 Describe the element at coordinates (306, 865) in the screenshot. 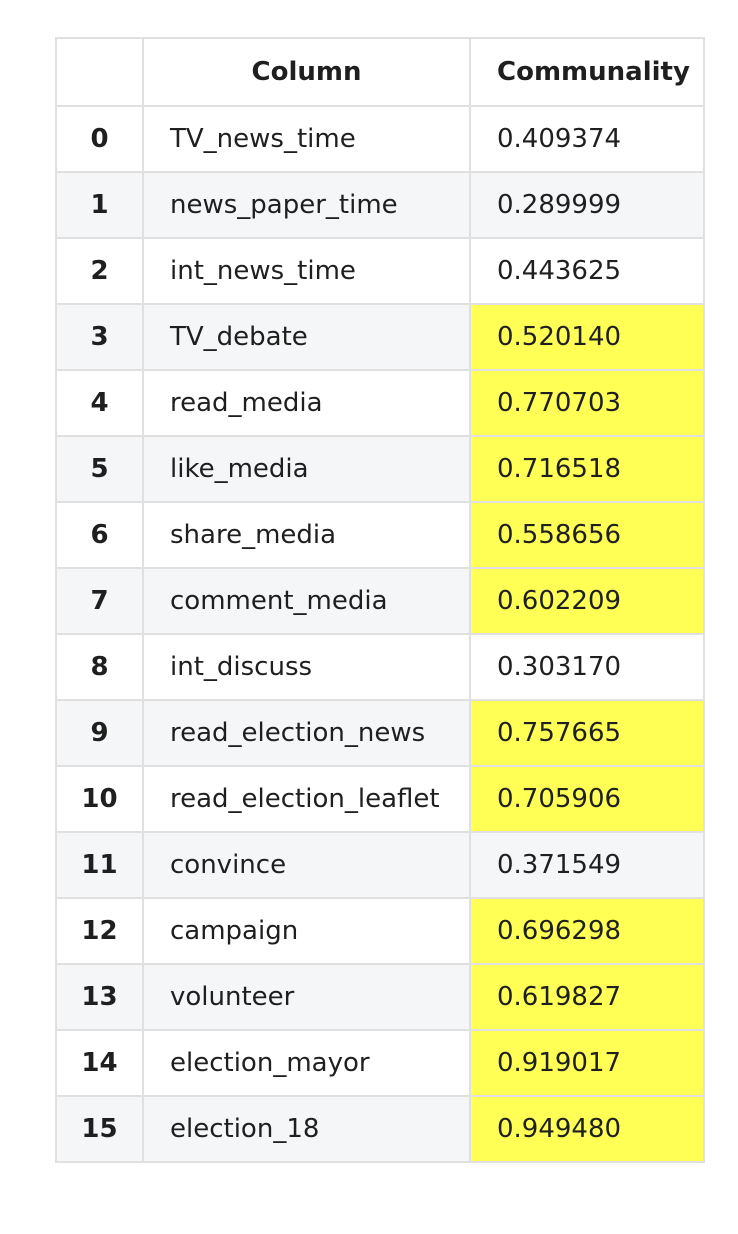

I see `column-name-cell: convince` at that location.